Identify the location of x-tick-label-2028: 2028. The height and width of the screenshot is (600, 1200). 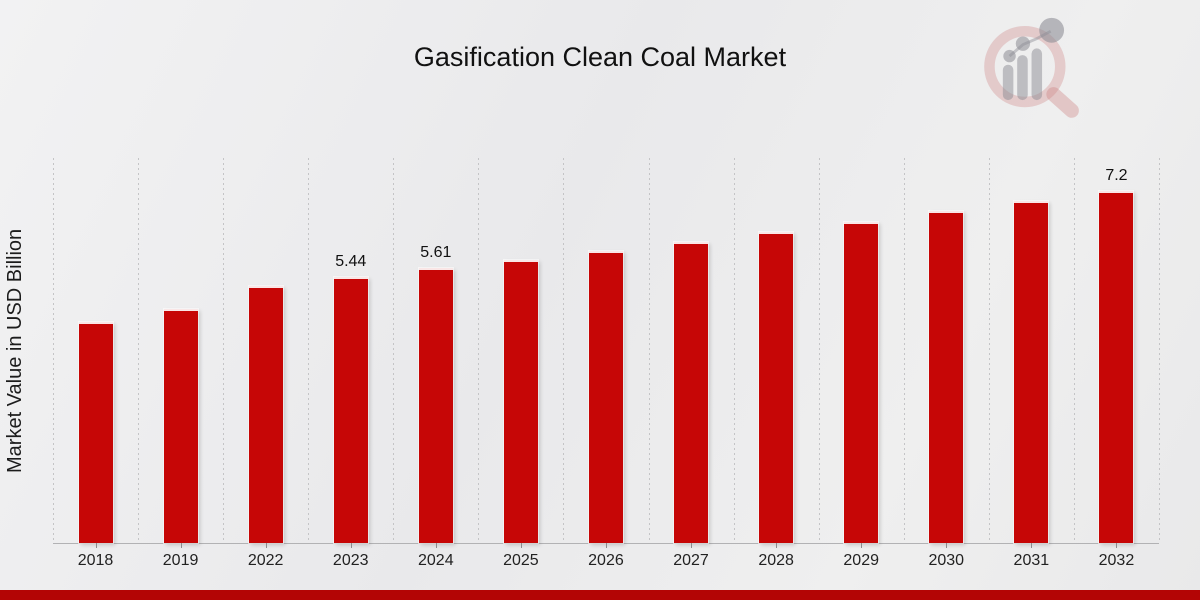
(776, 560).